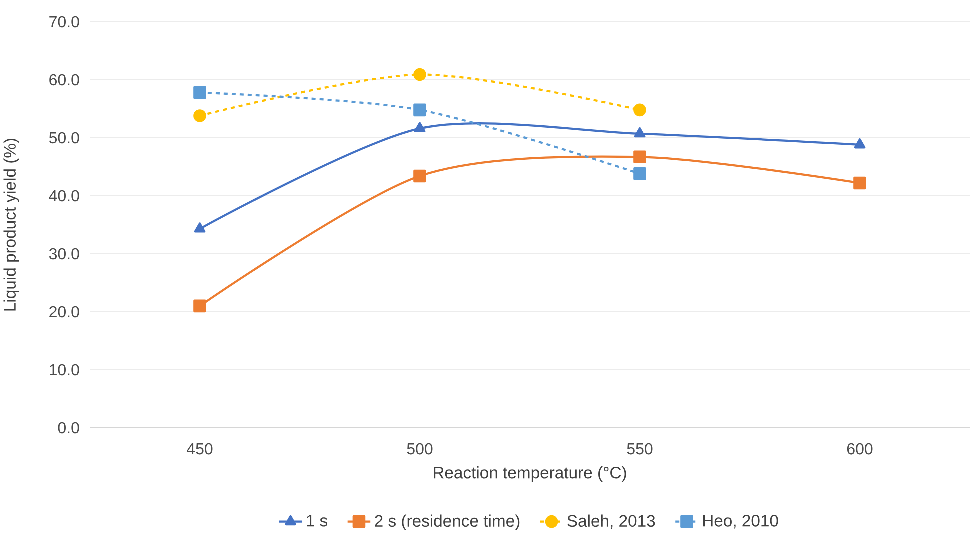 The height and width of the screenshot is (540, 972). What do you see at coordinates (64, 138) in the screenshot?
I see `y-tick-label: 50.0` at bounding box center [64, 138].